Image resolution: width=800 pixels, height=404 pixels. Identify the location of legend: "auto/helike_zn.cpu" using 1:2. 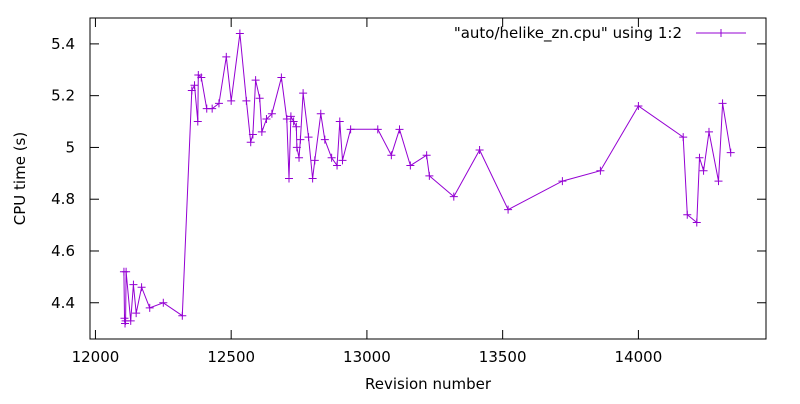
(600, 33).